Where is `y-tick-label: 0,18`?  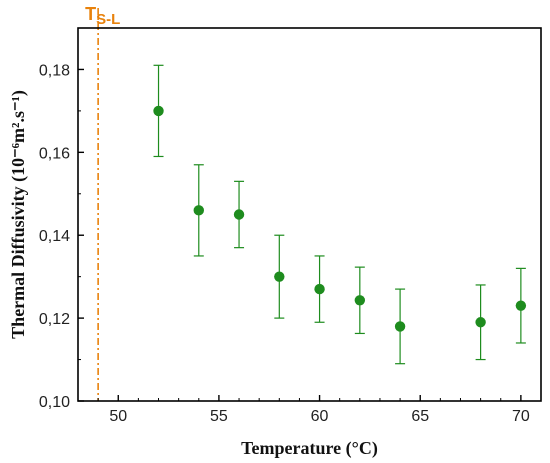 y-tick-label: 0,18 is located at coordinates (54, 70).